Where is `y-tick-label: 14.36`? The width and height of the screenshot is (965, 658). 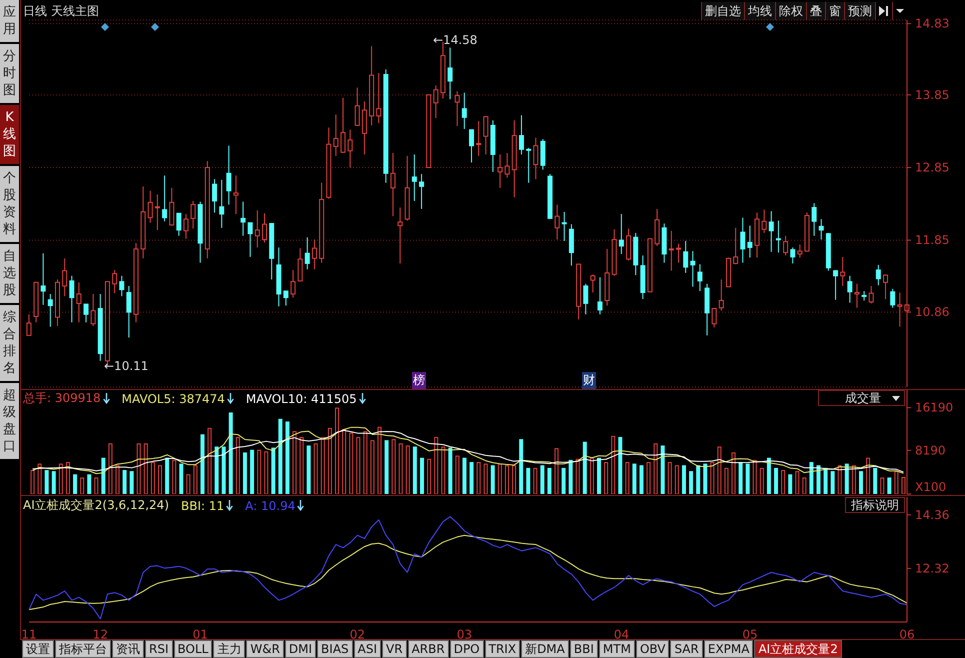 y-tick-label: 14.36 is located at coordinates (932, 515).